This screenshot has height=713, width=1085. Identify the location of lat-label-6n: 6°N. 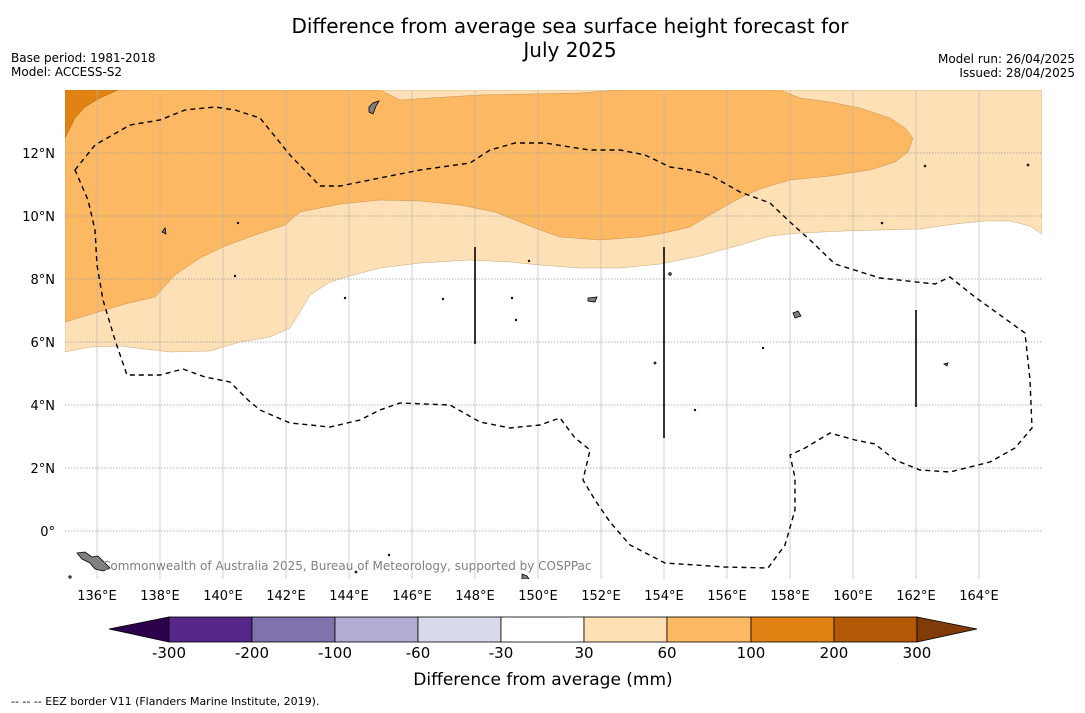
(43, 343).